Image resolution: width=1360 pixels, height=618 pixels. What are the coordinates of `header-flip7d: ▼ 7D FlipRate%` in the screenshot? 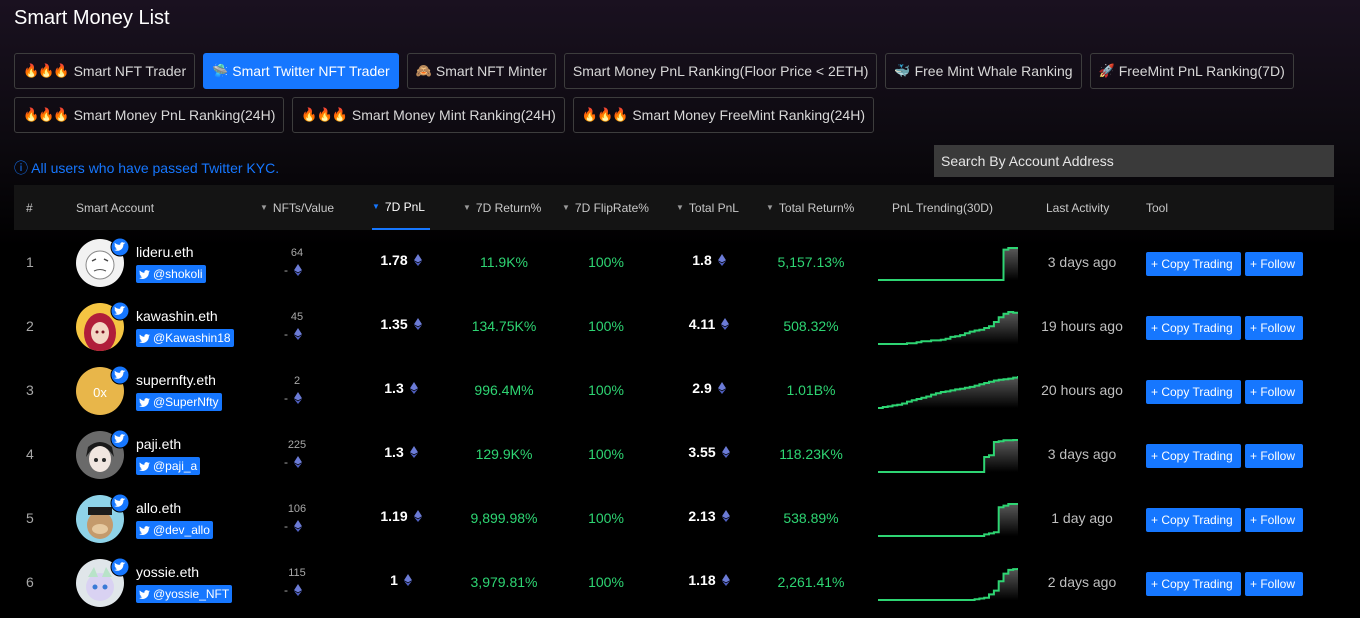 It's located at (605, 207).